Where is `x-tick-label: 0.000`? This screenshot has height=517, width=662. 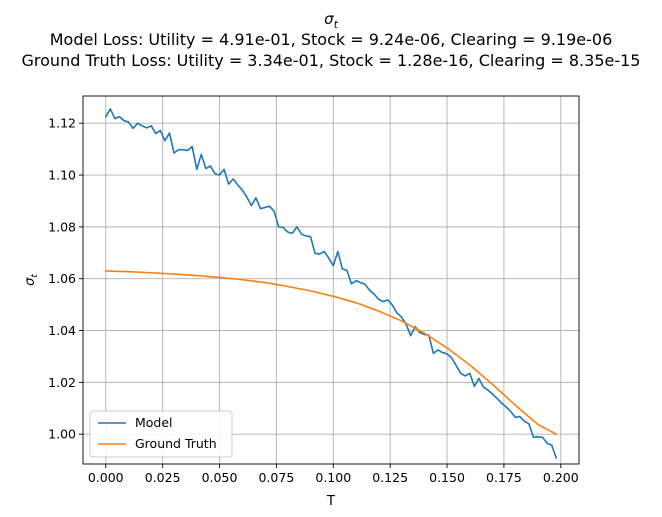 x-tick-label: 0.000 is located at coordinates (106, 477).